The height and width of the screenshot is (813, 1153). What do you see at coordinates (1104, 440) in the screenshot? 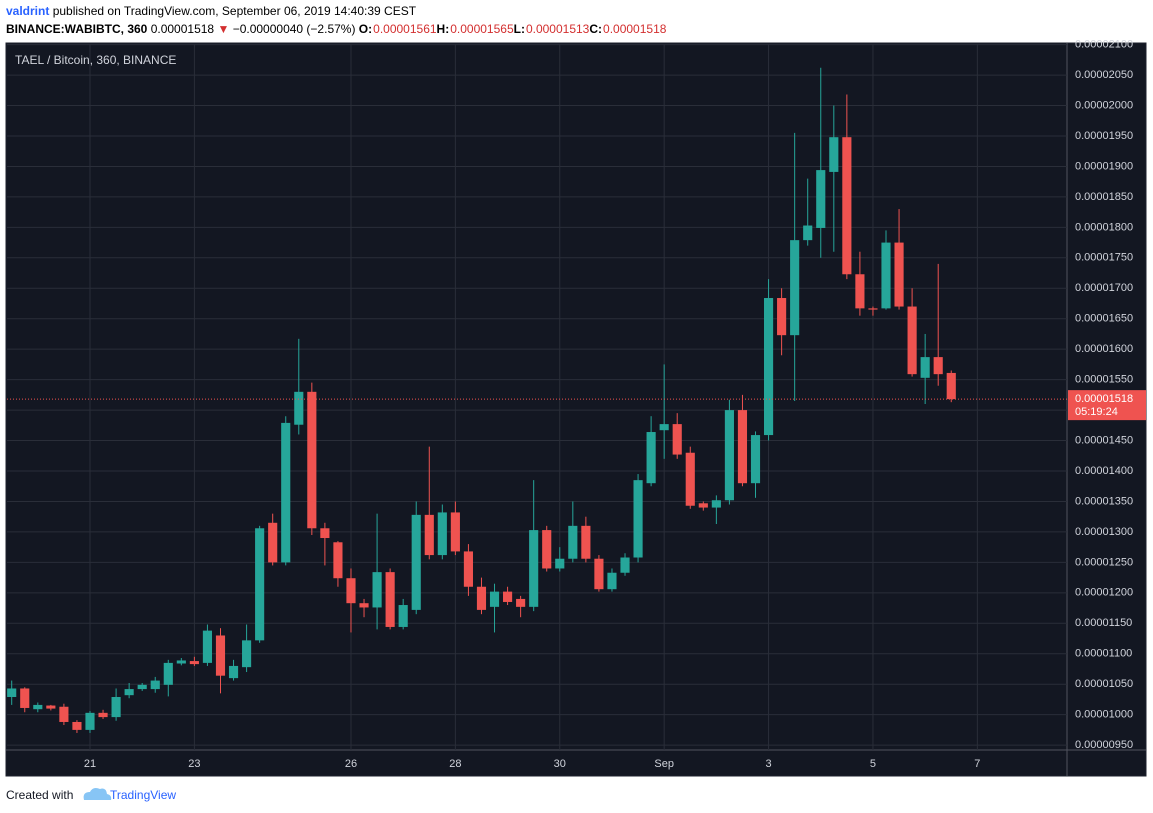
I see `y-tick-label: 0.00001450` at bounding box center [1104, 440].